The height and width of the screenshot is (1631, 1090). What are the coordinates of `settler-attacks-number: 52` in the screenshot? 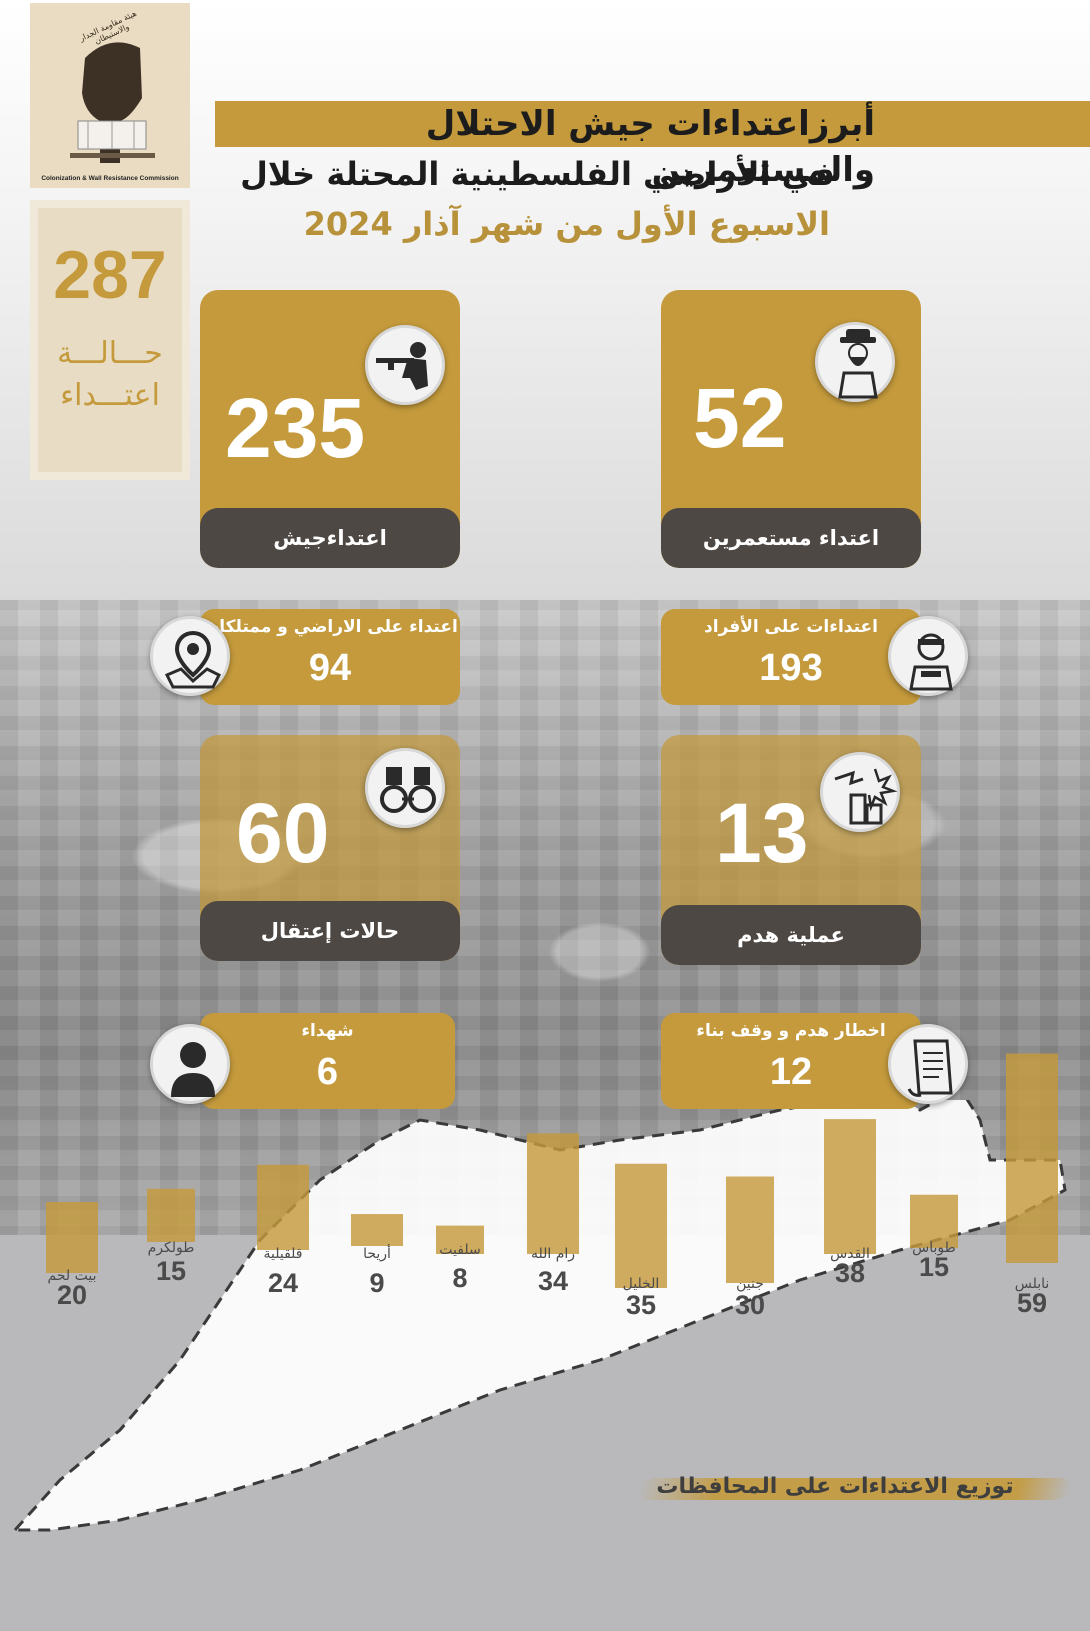 It's located at (740, 418).